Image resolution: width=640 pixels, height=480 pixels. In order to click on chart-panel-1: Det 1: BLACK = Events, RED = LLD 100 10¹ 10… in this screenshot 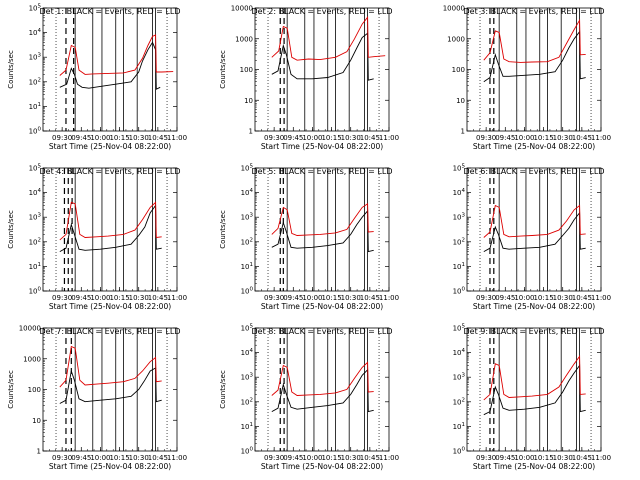, I will do `click(97, 78)`.